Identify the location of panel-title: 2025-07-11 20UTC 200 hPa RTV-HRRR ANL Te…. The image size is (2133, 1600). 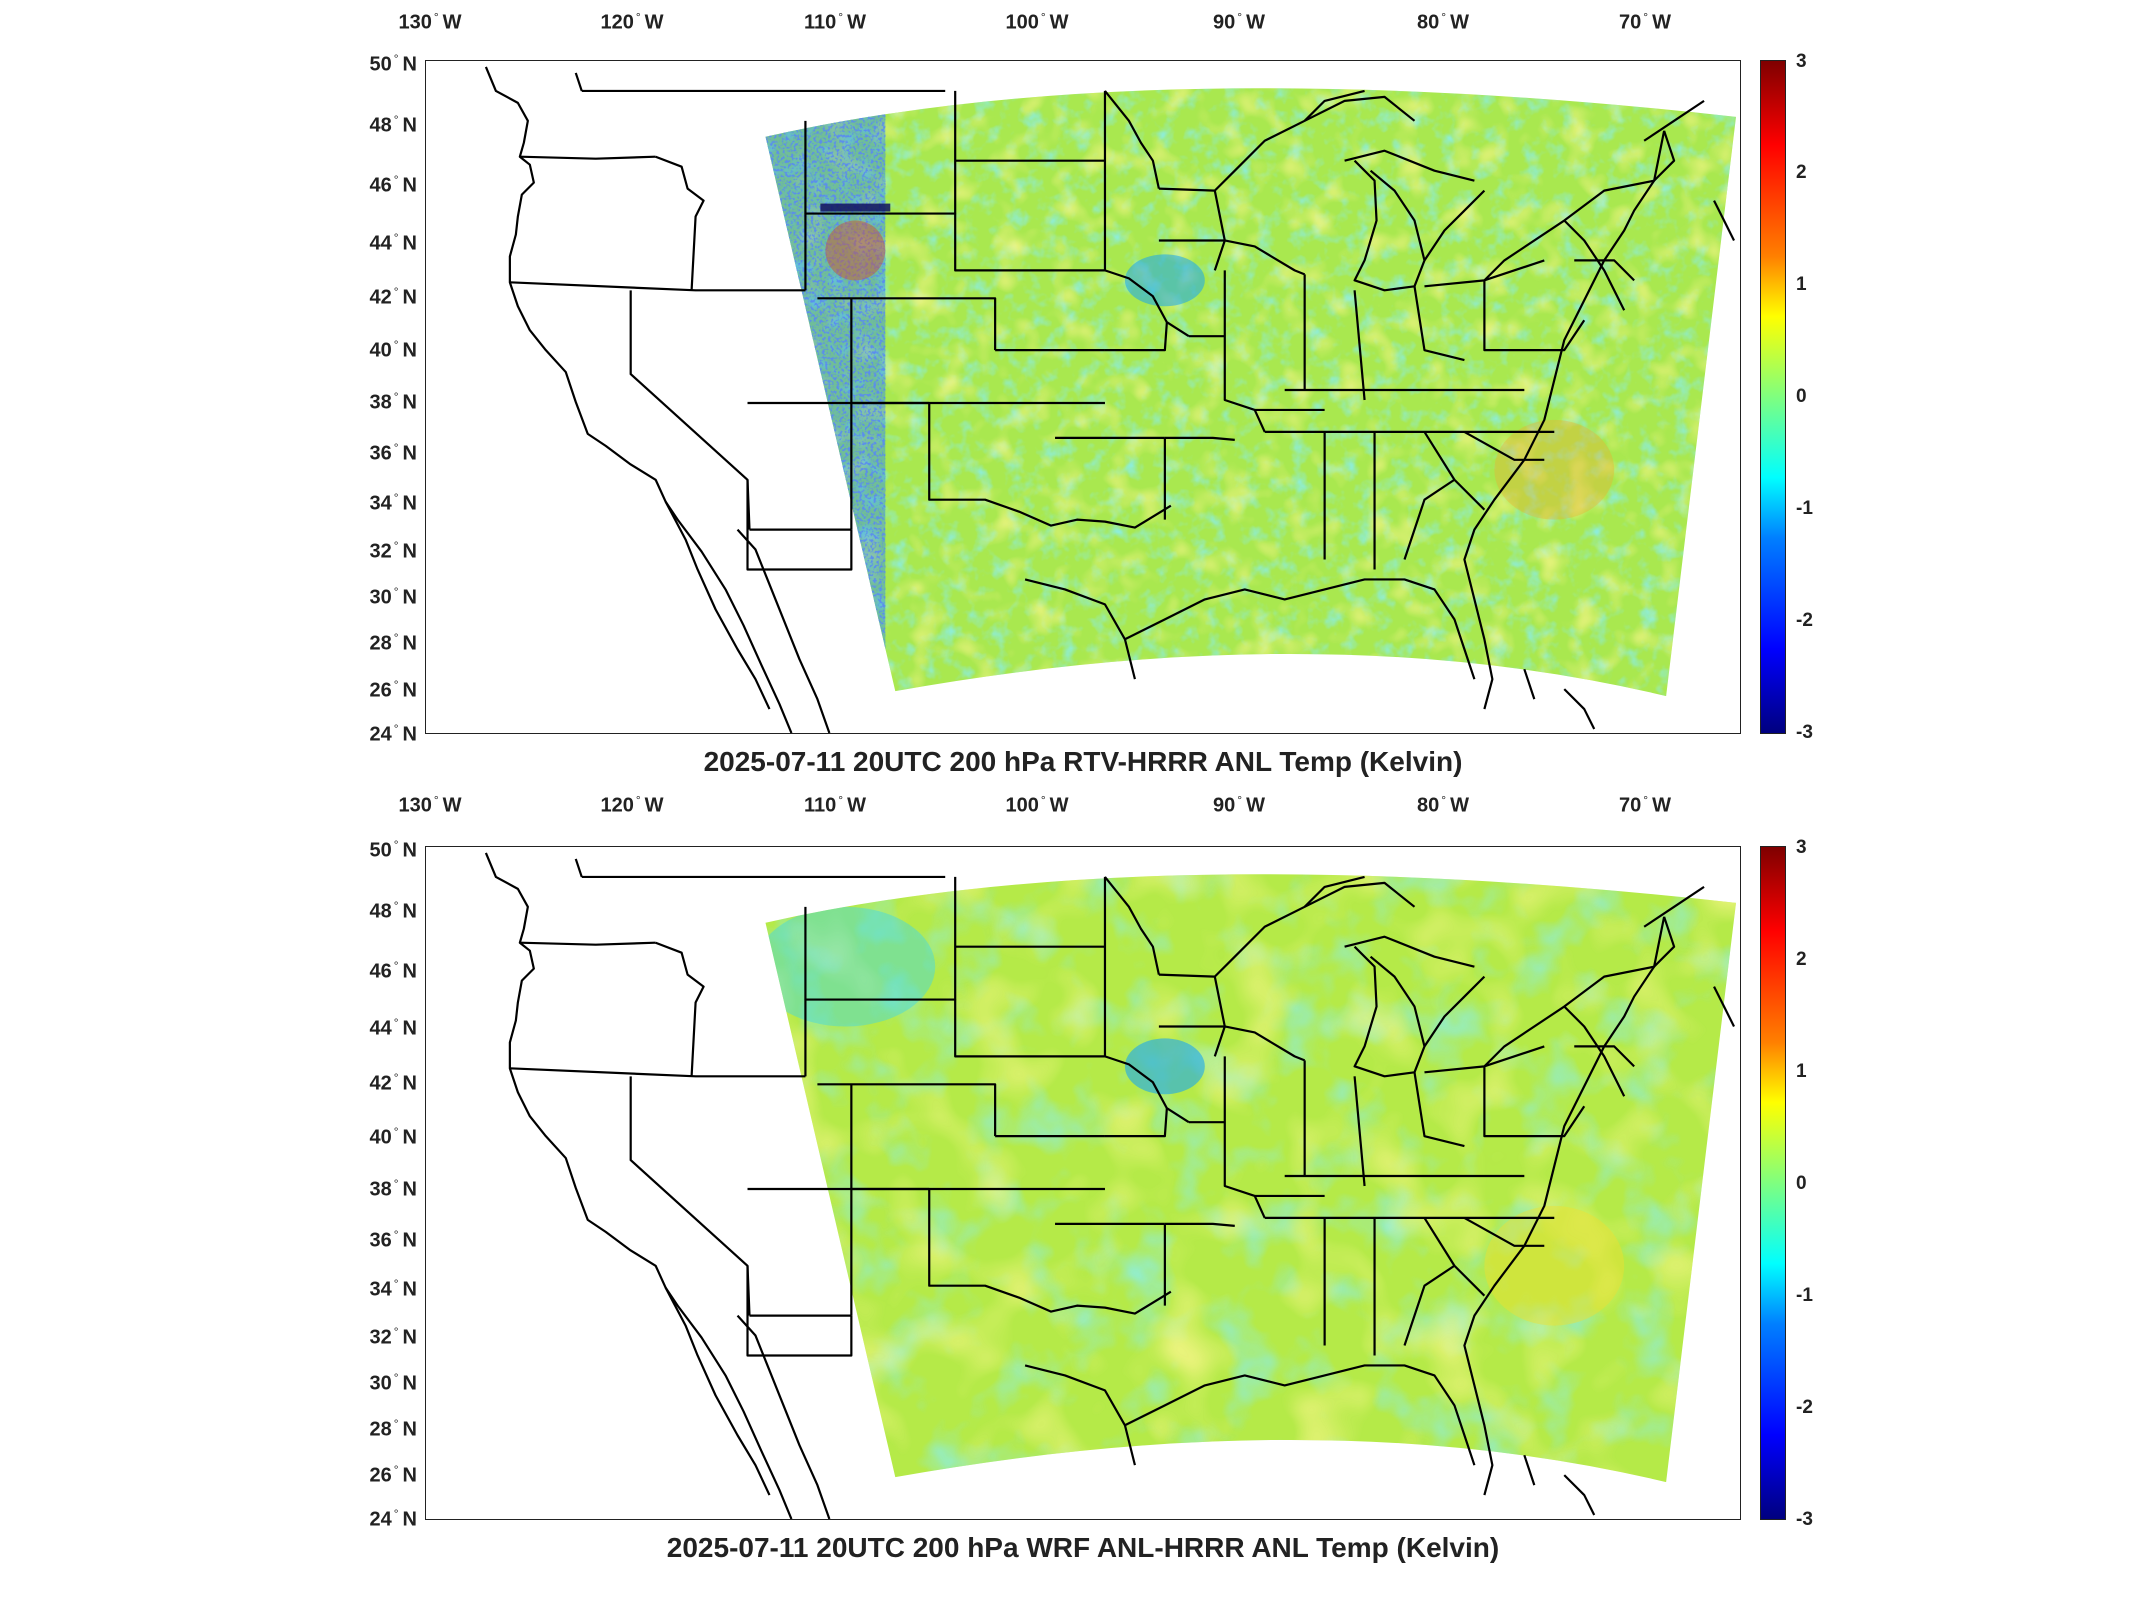
(1083, 761).